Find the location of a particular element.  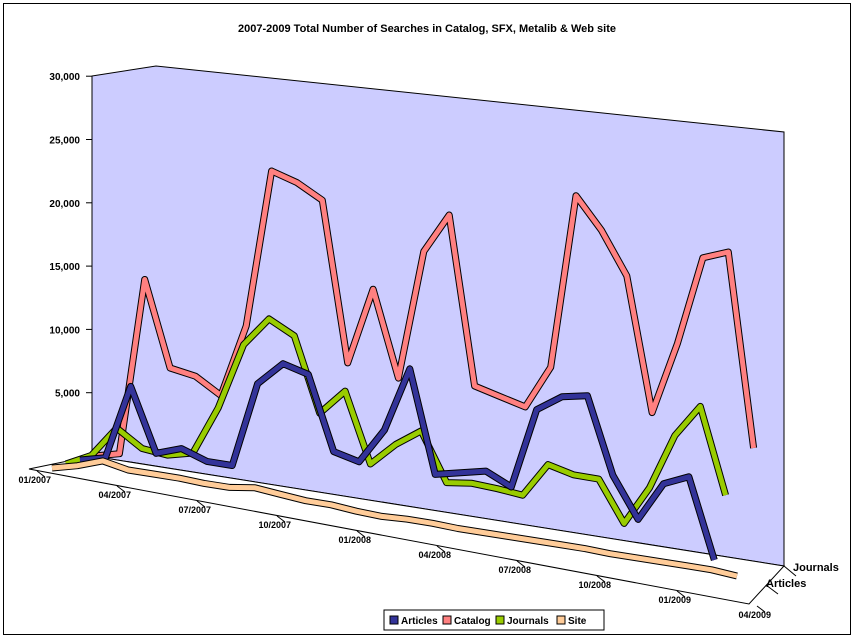

y-tick-label: 10,000 is located at coordinates (64, 330).